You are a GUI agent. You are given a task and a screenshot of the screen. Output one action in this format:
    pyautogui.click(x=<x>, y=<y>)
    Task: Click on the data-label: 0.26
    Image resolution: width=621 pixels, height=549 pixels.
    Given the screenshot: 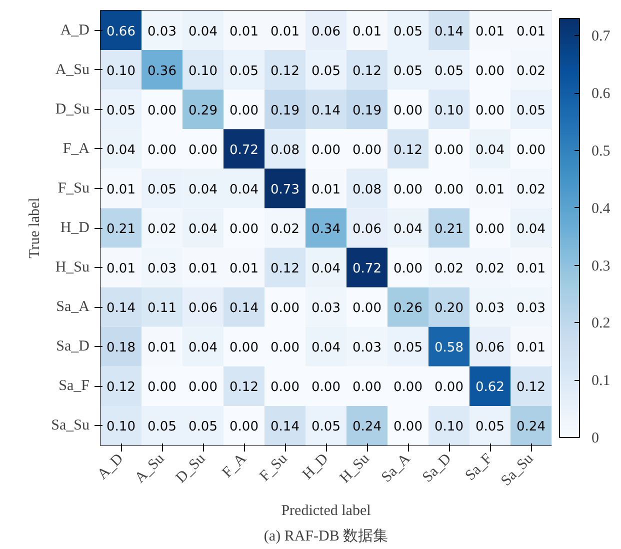 What is the action you would take?
    pyautogui.click(x=408, y=308)
    